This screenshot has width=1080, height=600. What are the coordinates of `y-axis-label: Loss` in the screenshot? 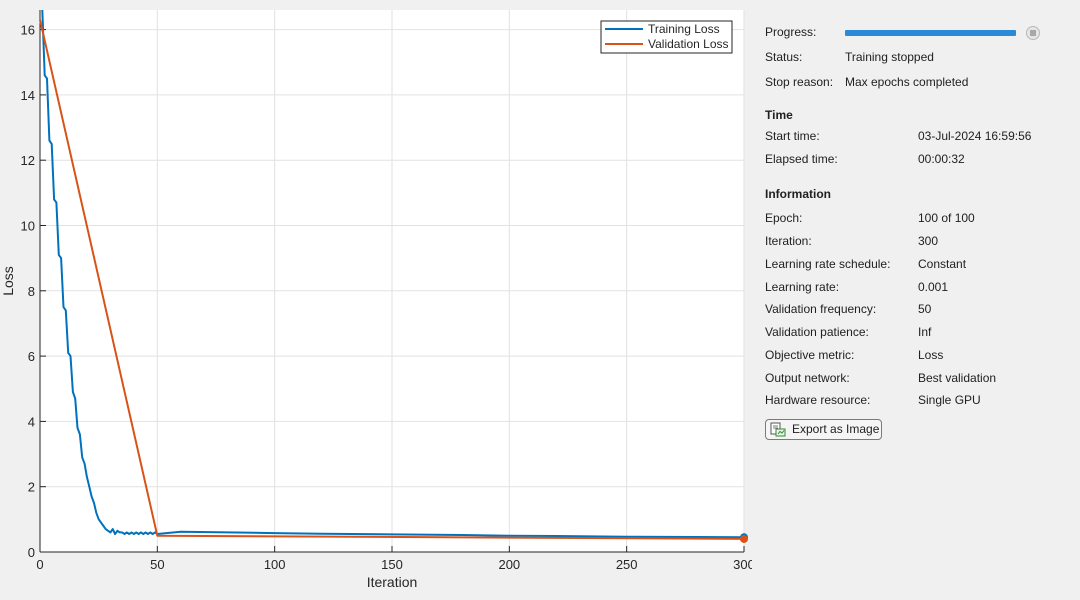 It's located at (8, 281).